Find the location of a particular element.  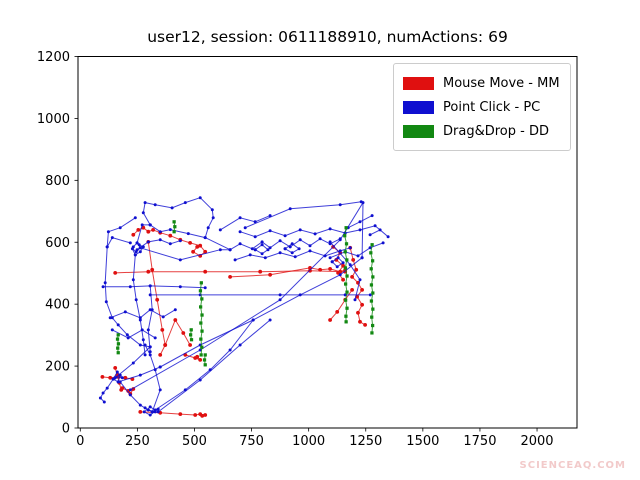

legend-item: Drag&Drop - DD is located at coordinates (481, 131).